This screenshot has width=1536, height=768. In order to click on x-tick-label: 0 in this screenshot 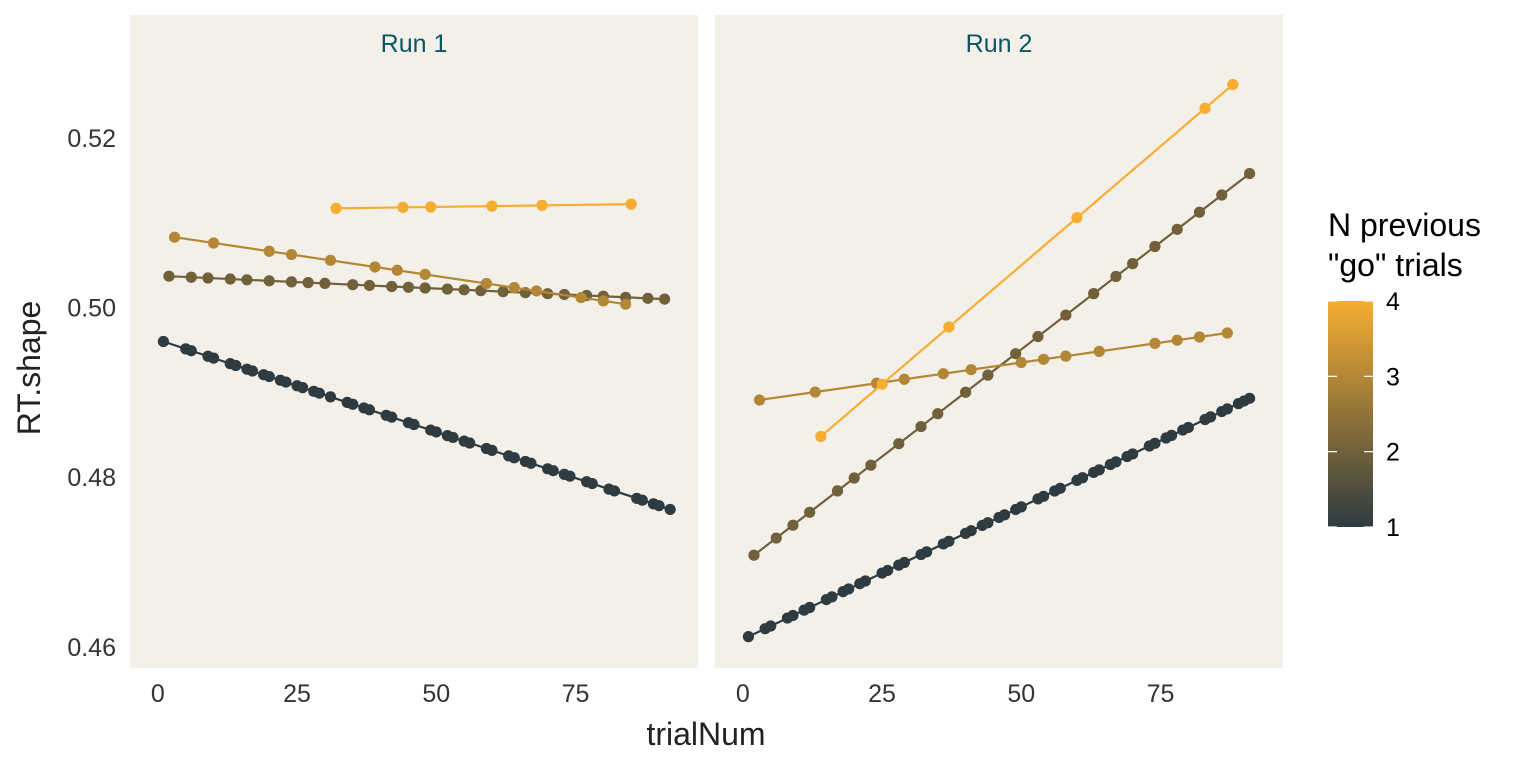, I will do `click(743, 694)`.